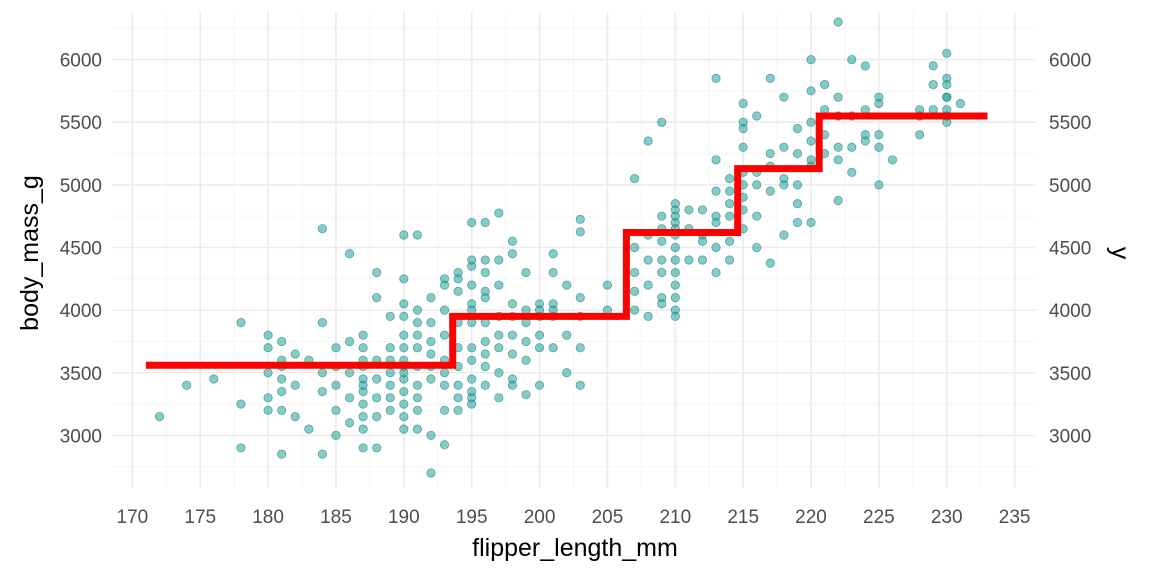  What do you see at coordinates (540, 517) in the screenshot?
I see `x-tick-label: 200` at bounding box center [540, 517].